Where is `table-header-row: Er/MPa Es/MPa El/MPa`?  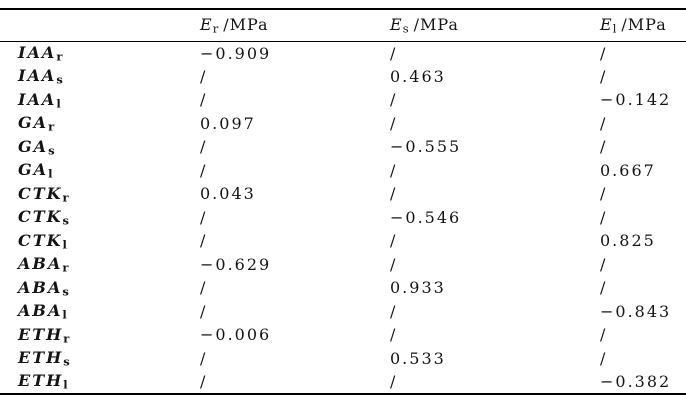 table-header-row: Er/MPa Es/MPa El/MPa is located at coordinates (343, 25).